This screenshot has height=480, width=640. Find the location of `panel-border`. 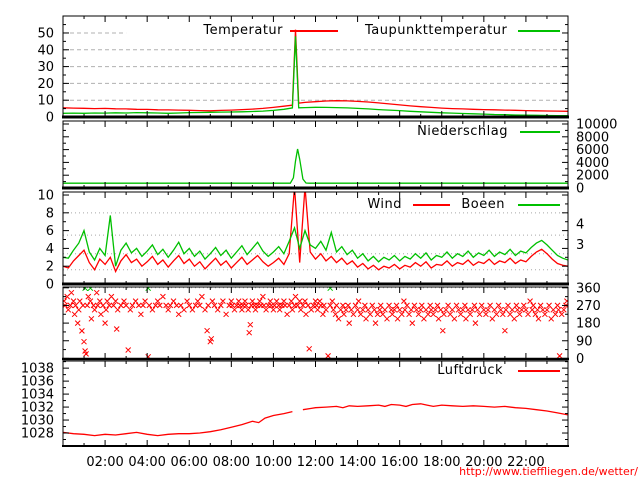

panel-border is located at coordinates (315, 323).